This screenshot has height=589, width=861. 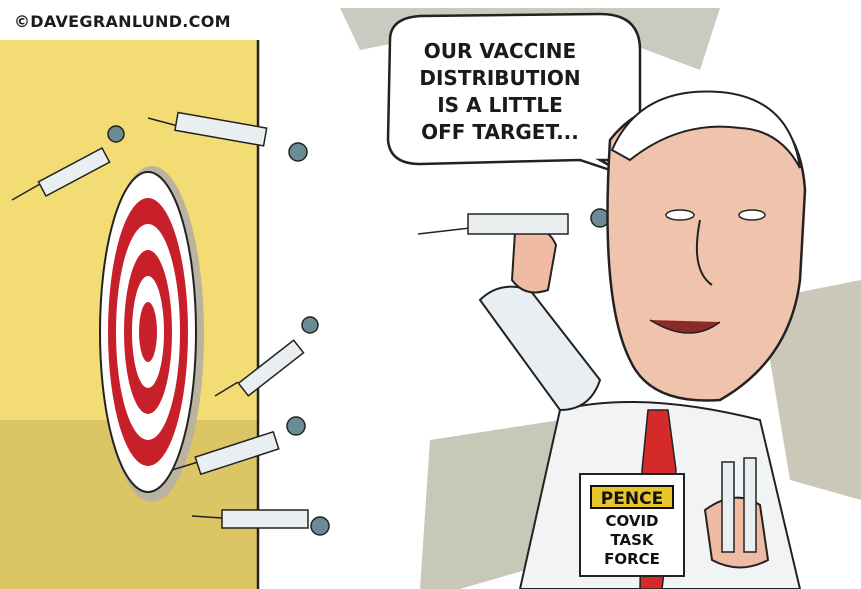 What do you see at coordinates (513, 221) in the screenshot?
I see `held-syringe` at bounding box center [513, 221].